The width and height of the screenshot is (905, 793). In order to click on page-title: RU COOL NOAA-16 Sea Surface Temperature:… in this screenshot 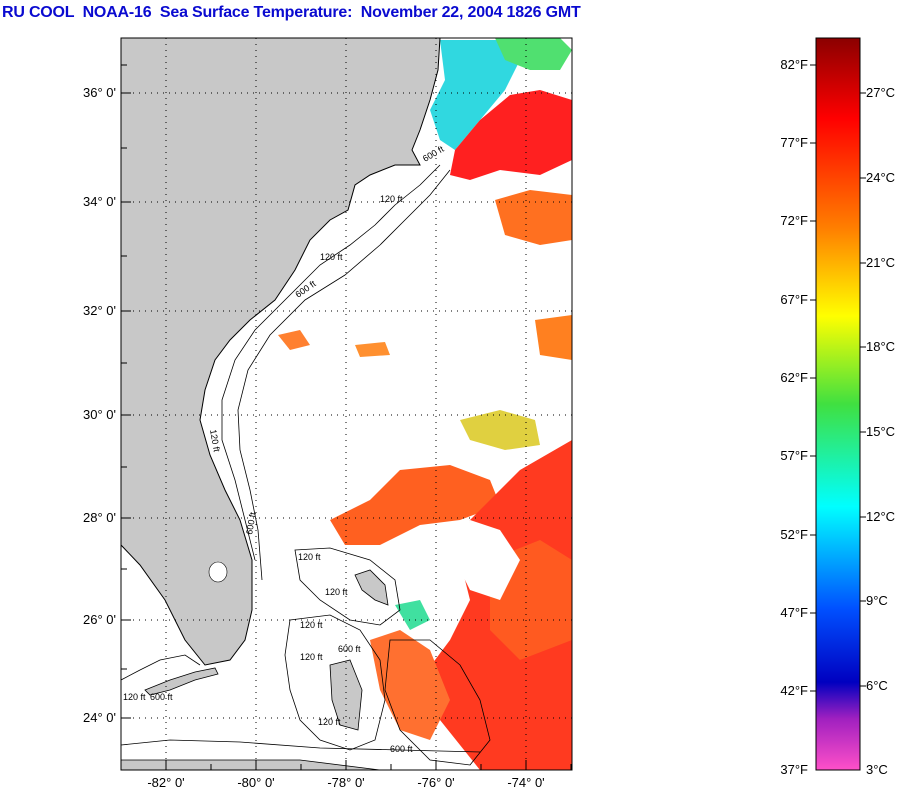, I will do `click(291, 12)`.